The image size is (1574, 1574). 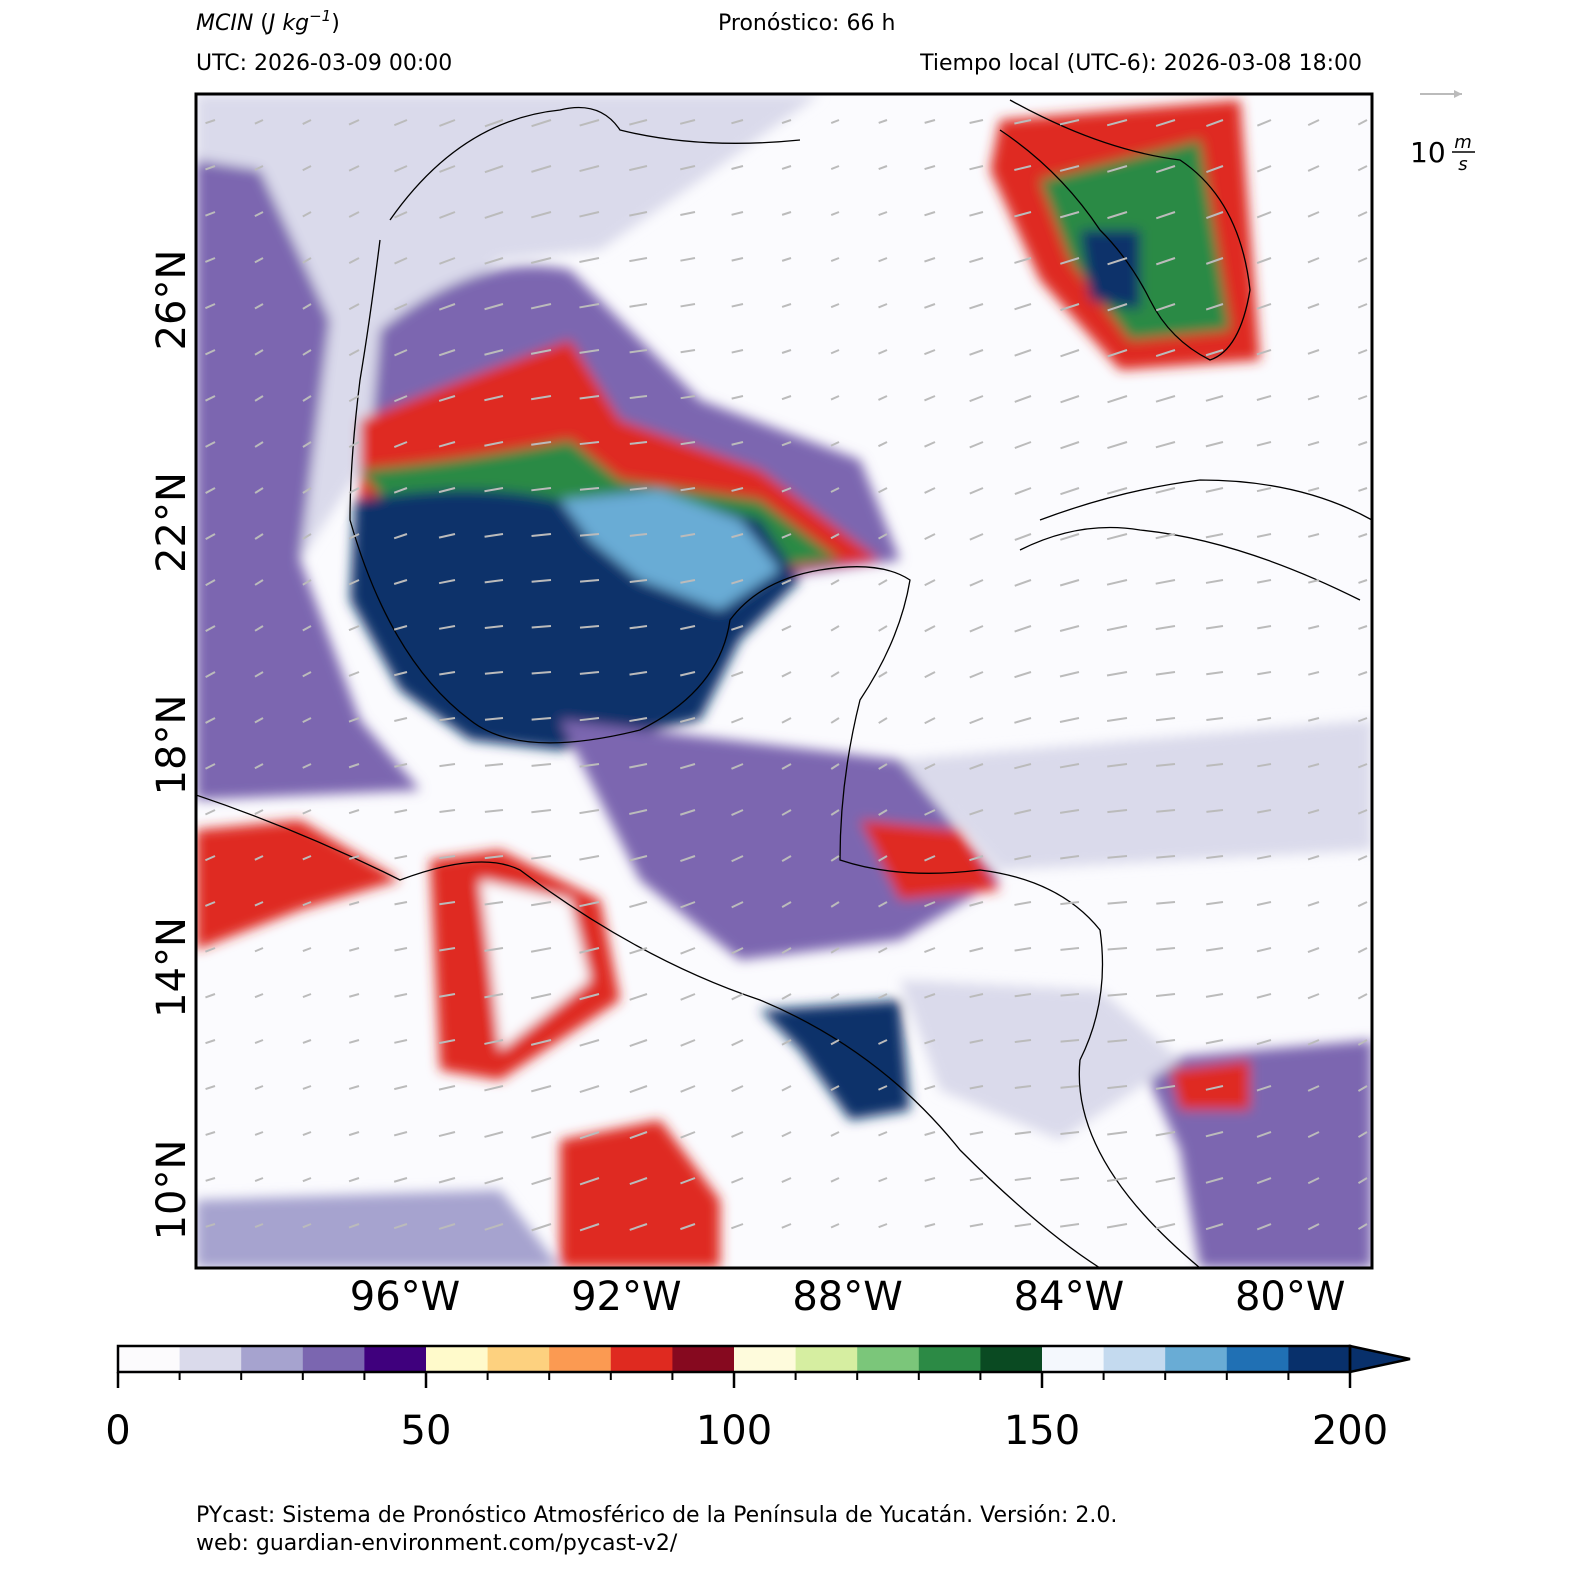 I want to click on lat-label: 14°N, so click(x=172, y=967).